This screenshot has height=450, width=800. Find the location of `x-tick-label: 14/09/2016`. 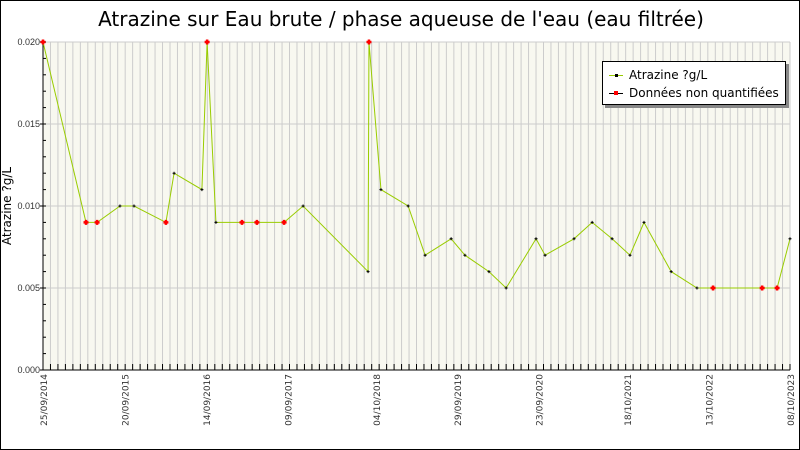

x-tick-label: 14/09/2016 is located at coordinates (208, 400).